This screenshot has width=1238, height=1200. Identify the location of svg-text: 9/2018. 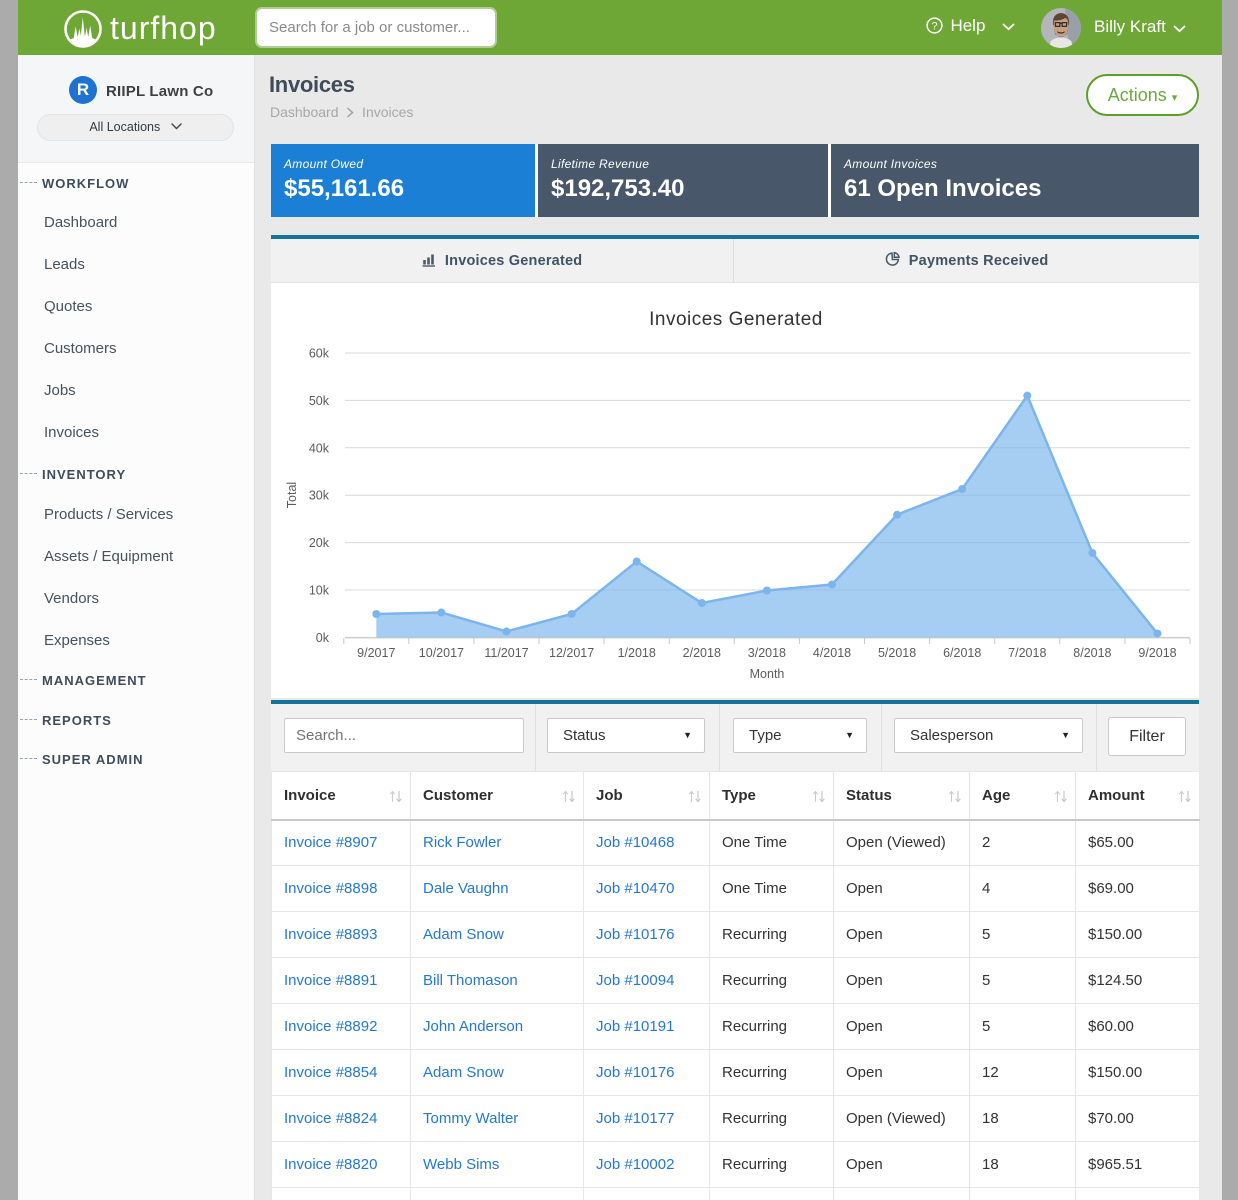
(1157, 653).